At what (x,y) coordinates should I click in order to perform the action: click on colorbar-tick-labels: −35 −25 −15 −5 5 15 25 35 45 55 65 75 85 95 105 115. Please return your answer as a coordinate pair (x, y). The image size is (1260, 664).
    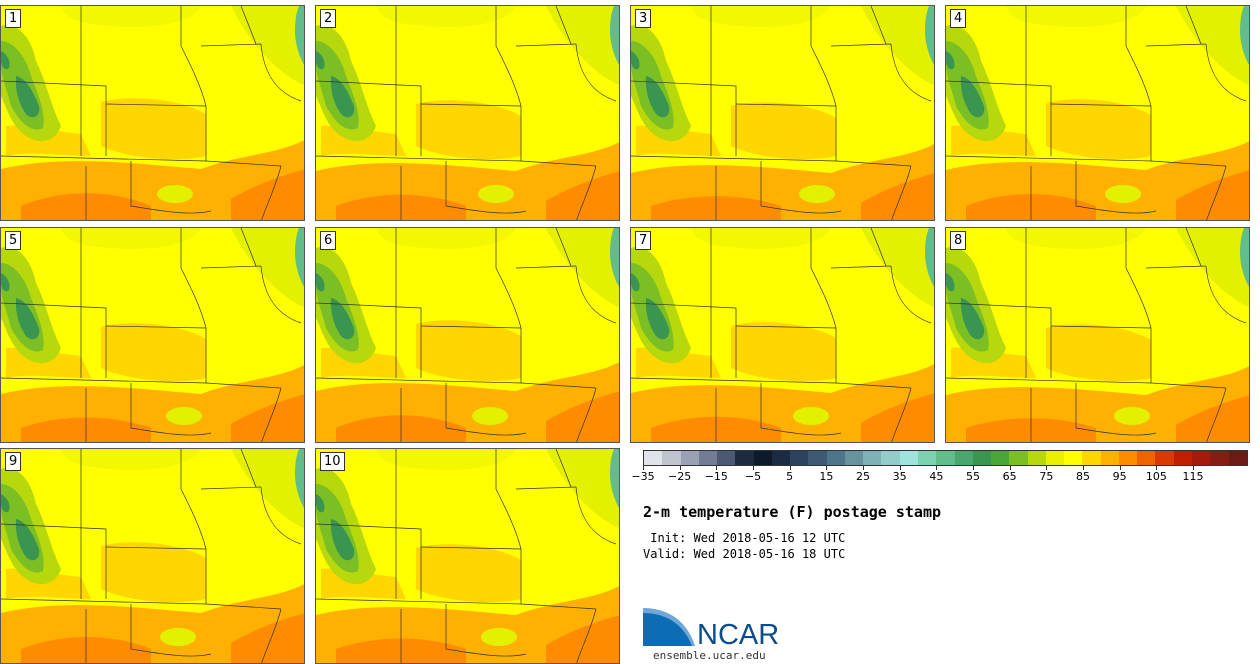
    Looking at the image, I should click on (939, 475).